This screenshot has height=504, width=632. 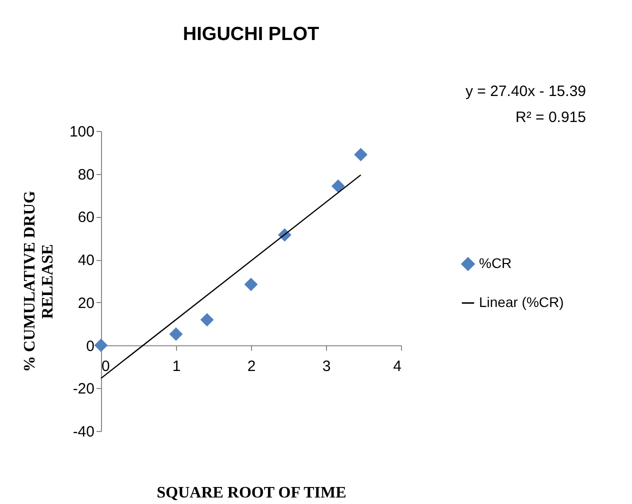 I want to click on legend-label: Linear (%CR), so click(x=521, y=302).